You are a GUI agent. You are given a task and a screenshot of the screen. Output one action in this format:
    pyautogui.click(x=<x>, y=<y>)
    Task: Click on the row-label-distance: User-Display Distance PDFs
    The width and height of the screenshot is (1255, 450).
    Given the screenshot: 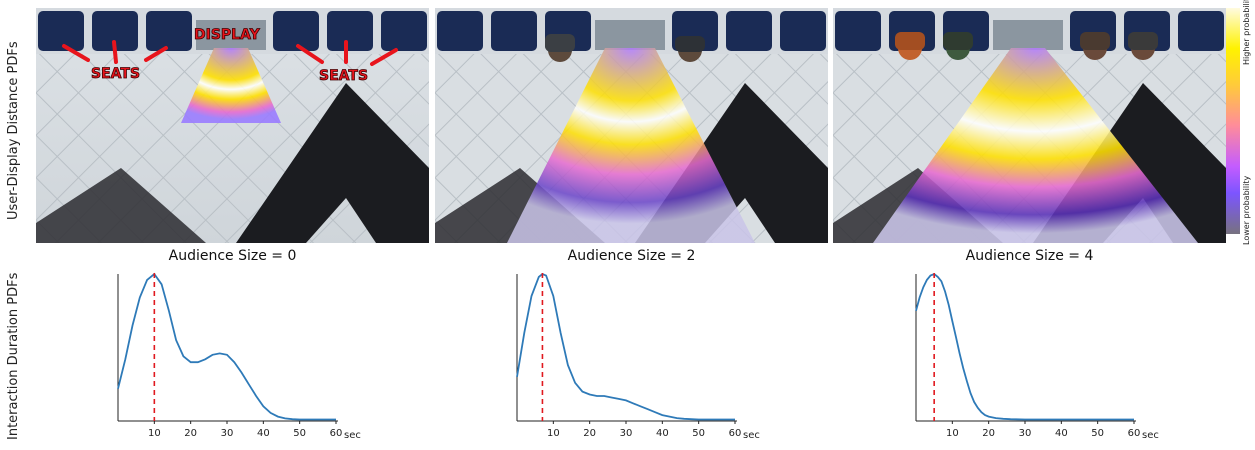 What is the action you would take?
    pyautogui.click(x=13, y=130)
    